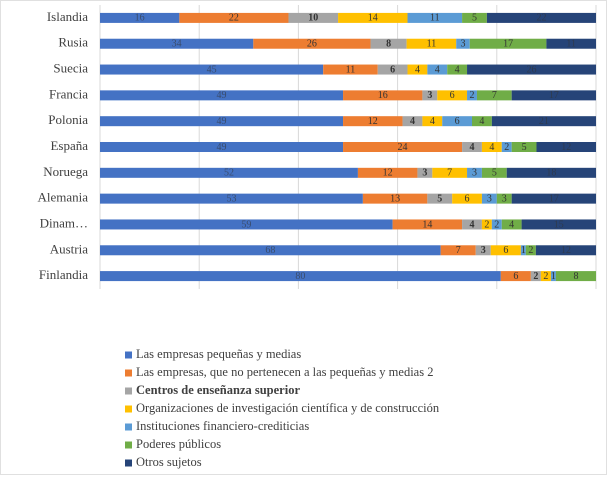  I want to click on y-tick-label: Polonia, so click(68, 119).